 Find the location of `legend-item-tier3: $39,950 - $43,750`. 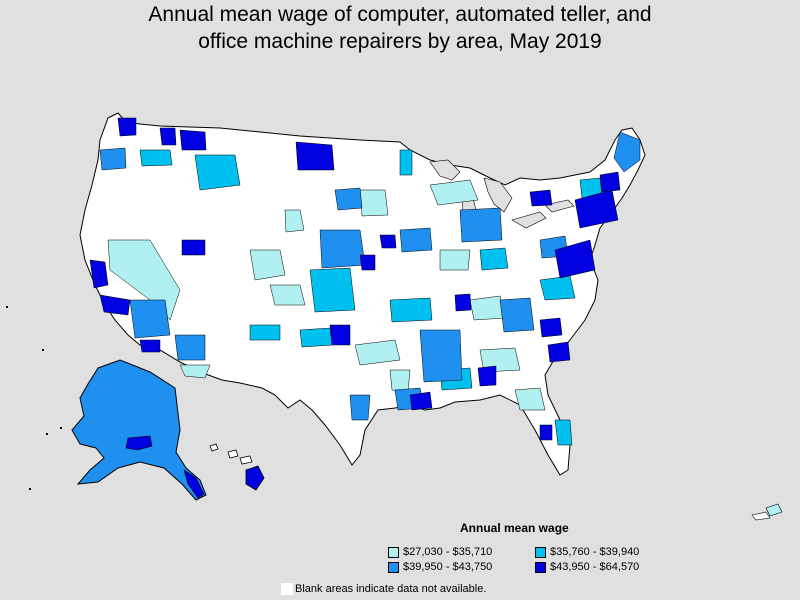

legend-item-tier3: $39,950 - $43,750 is located at coordinates (440, 567).